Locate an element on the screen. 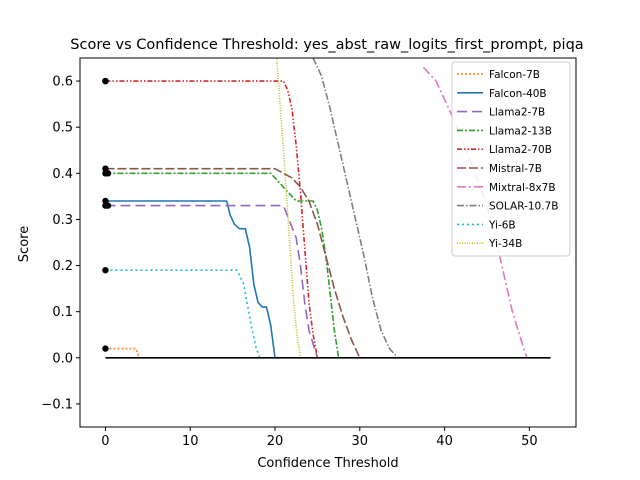 This screenshot has height=480, width=640. legend-label: Falcon-7B is located at coordinates (514, 75).